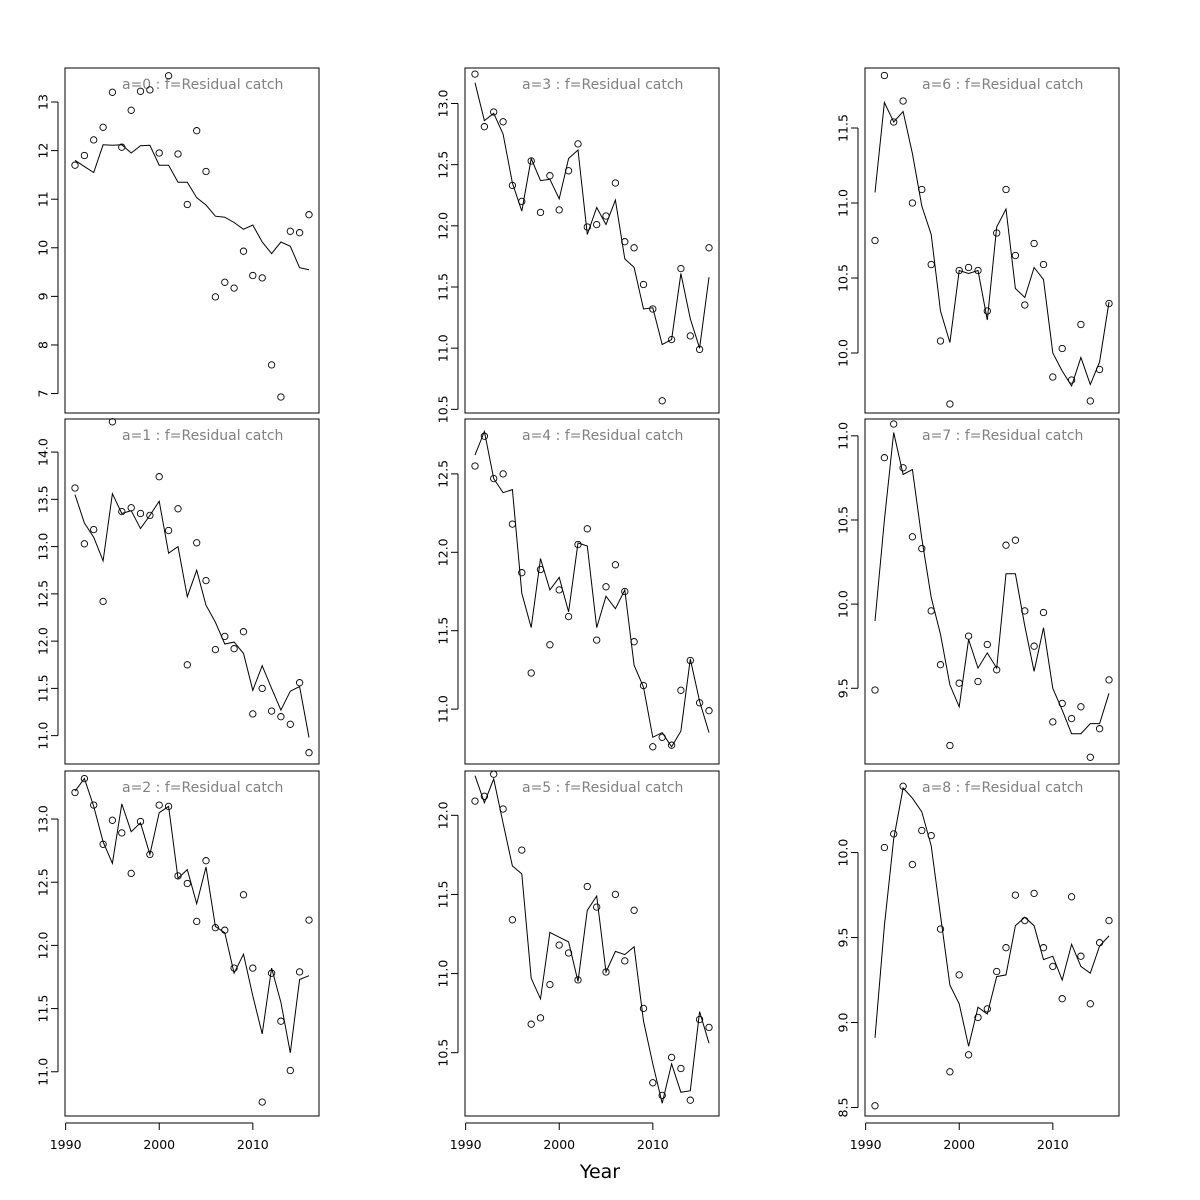 This screenshot has height=1200, width=1200. What do you see at coordinates (443, 1053) in the screenshot?
I see `y-tick-label: 10.5` at bounding box center [443, 1053].